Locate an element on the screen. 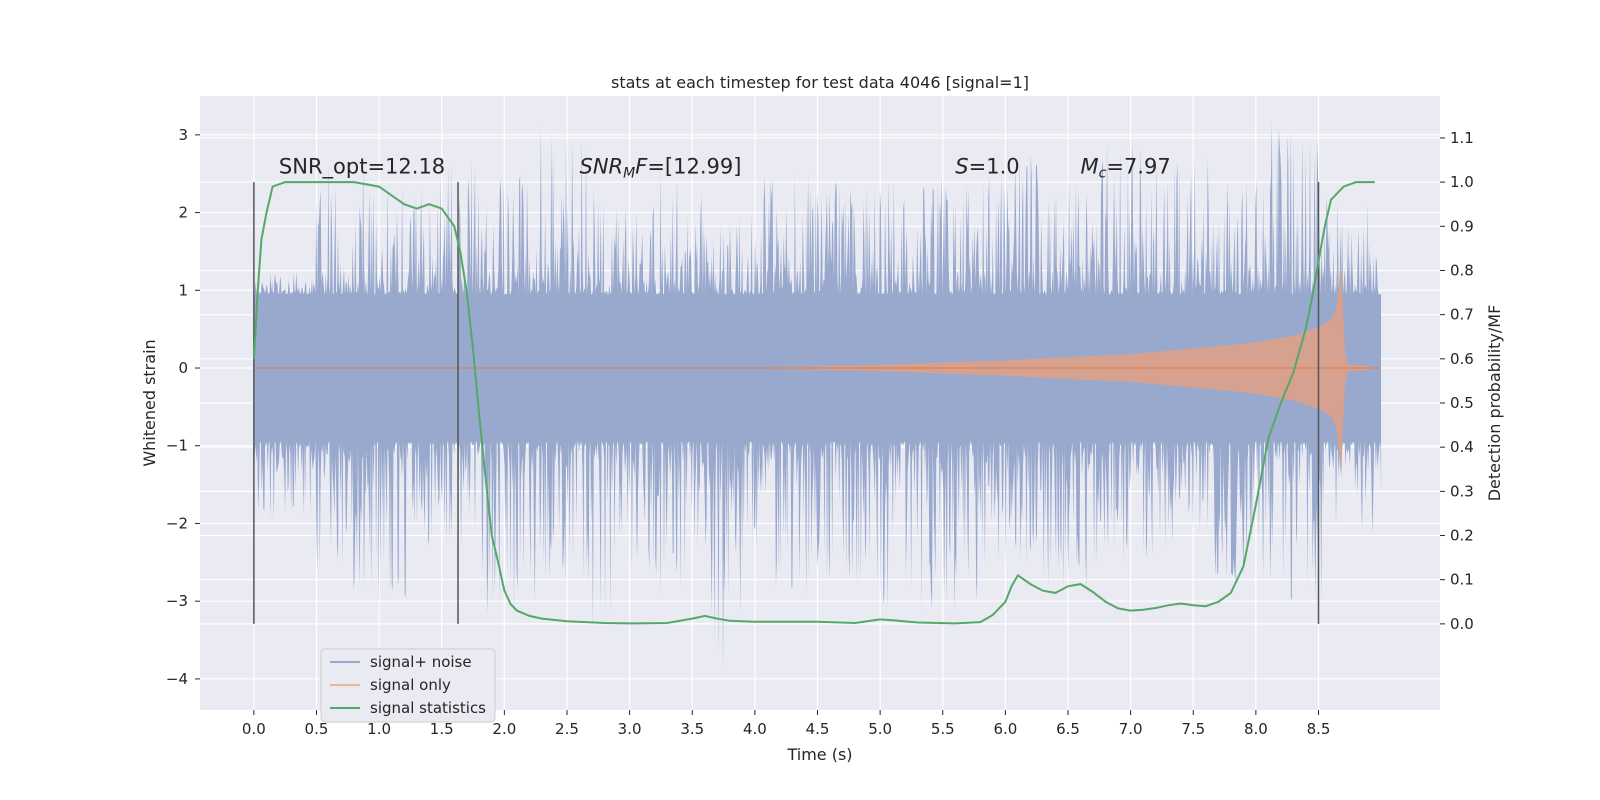 The image size is (1600, 800). x-tick-label: 5.0 is located at coordinates (880, 729).